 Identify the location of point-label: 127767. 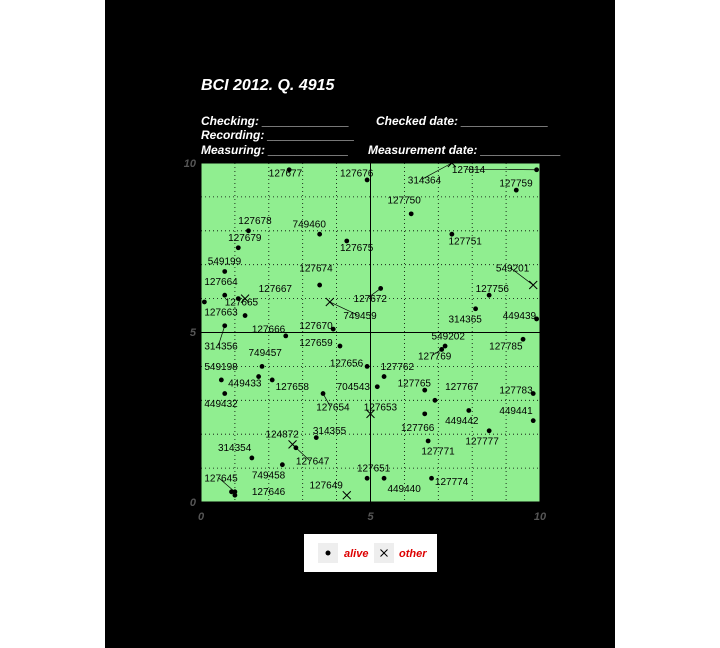
(462, 387).